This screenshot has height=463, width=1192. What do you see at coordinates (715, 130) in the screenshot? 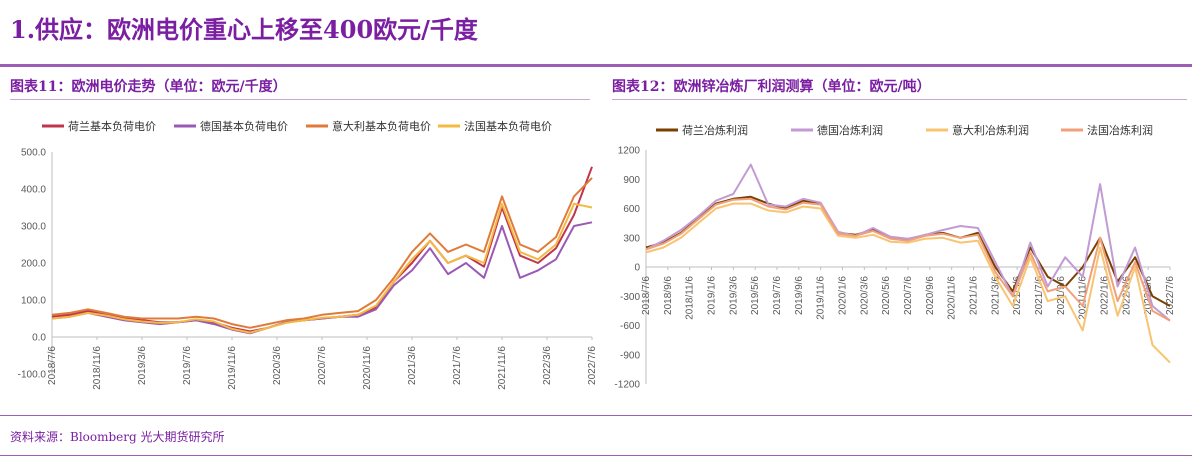
I see `legend-label-0: 荷兰冶炼利润` at bounding box center [715, 130].